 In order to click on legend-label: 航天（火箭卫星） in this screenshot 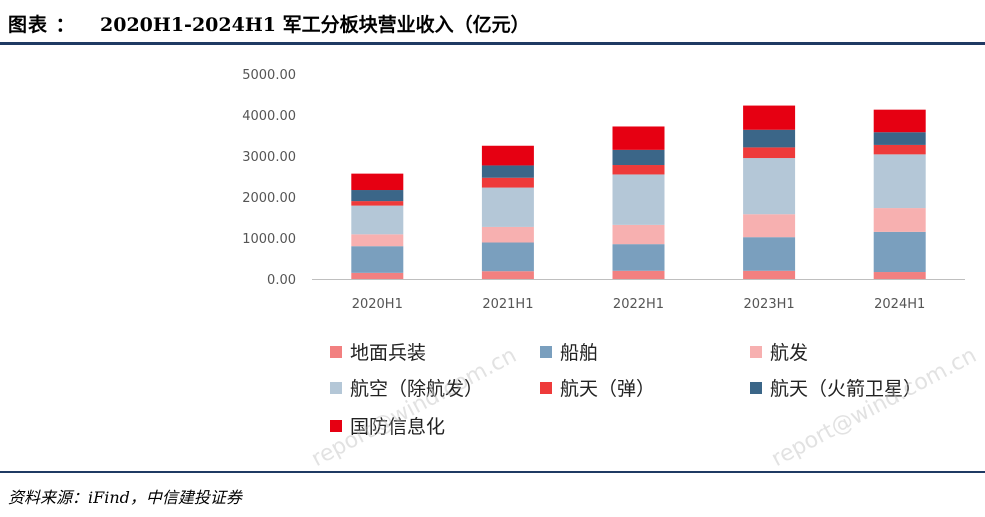, I will do `click(846, 389)`.